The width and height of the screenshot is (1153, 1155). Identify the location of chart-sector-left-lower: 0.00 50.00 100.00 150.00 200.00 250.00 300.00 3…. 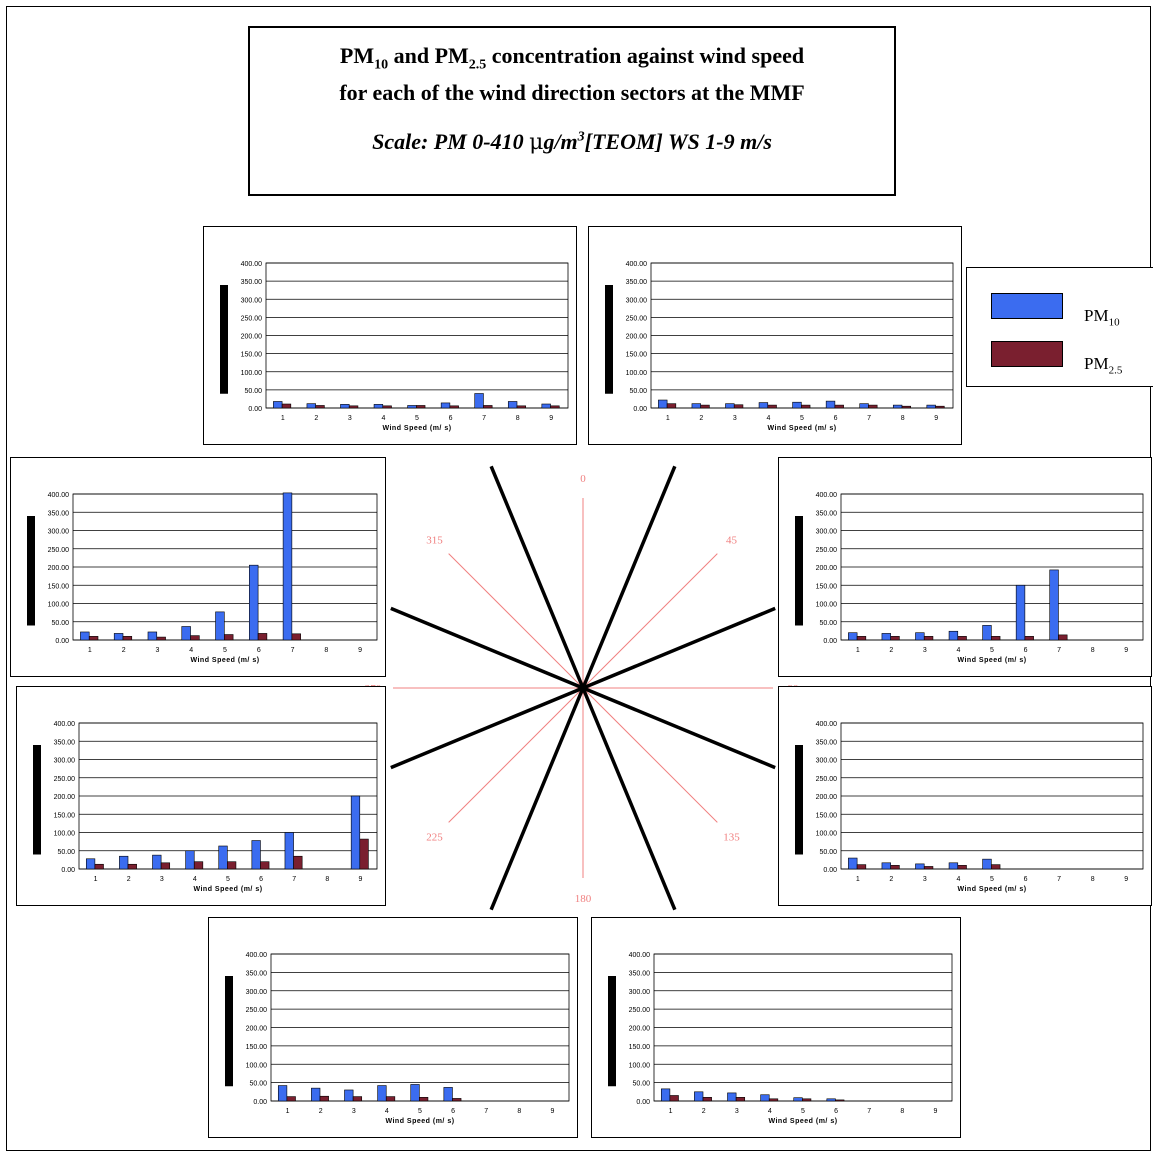
(201, 796).